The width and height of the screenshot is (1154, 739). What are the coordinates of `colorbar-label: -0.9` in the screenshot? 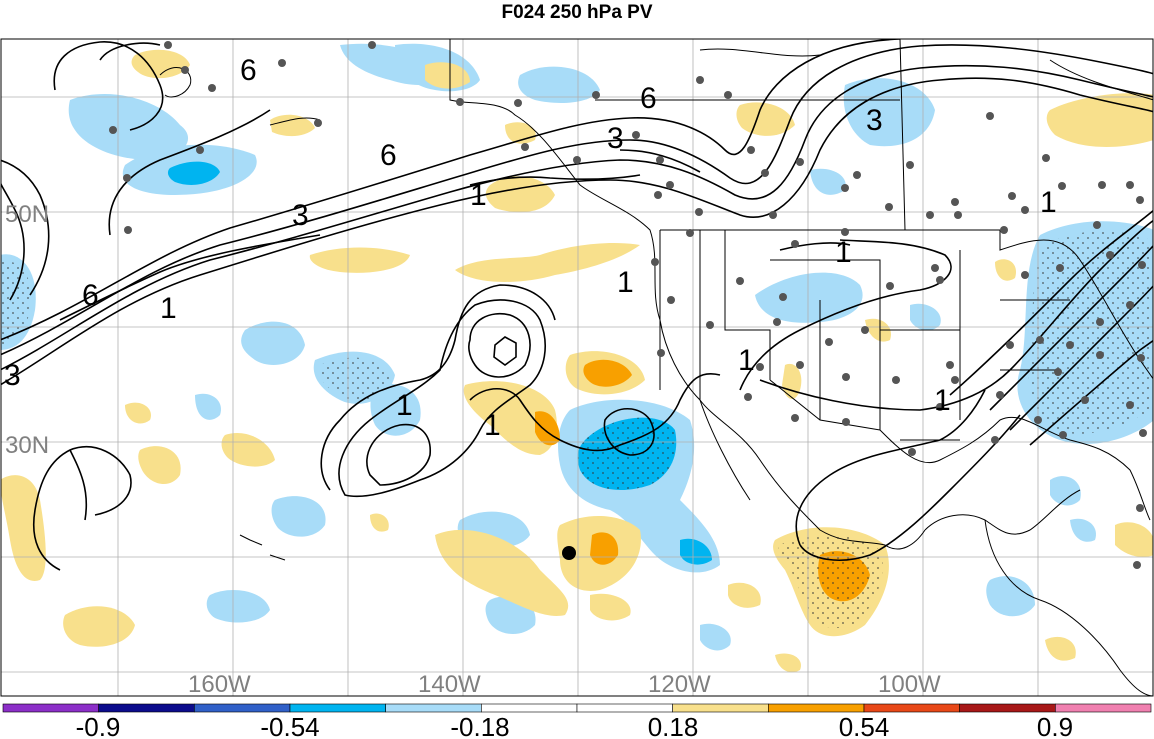 It's located at (98, 725).